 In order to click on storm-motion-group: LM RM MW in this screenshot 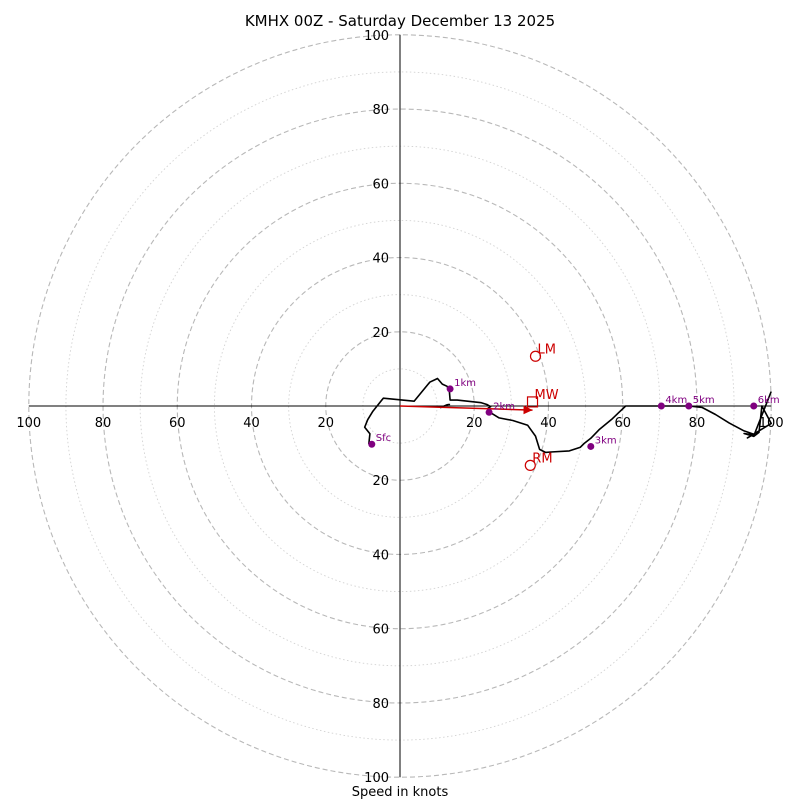, I will do `click(479, 406)`.